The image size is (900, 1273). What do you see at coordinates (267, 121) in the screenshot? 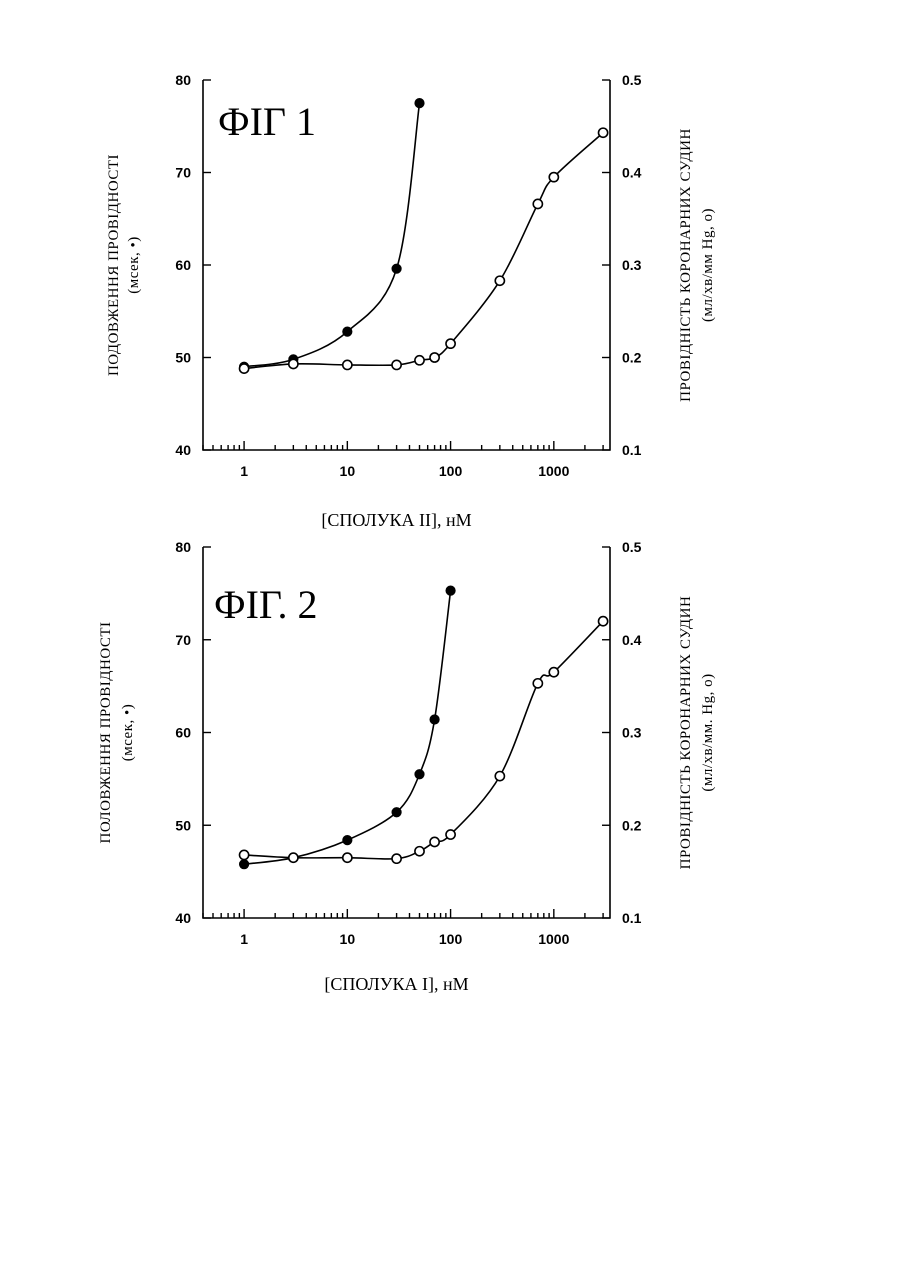
I see `chart-title: ФІГ 1` at bounding box center [267, 121].